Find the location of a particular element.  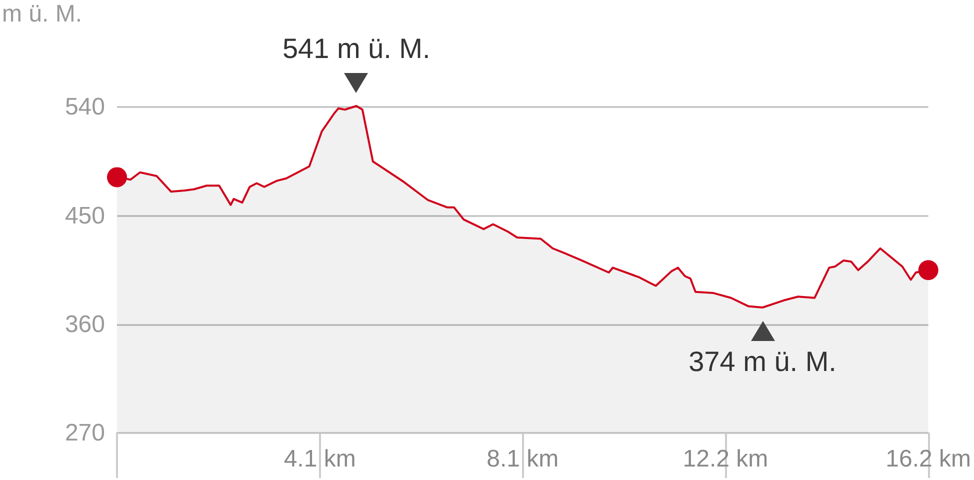

x-tick-label: 4.1 km is located at coordinates (320, 459).